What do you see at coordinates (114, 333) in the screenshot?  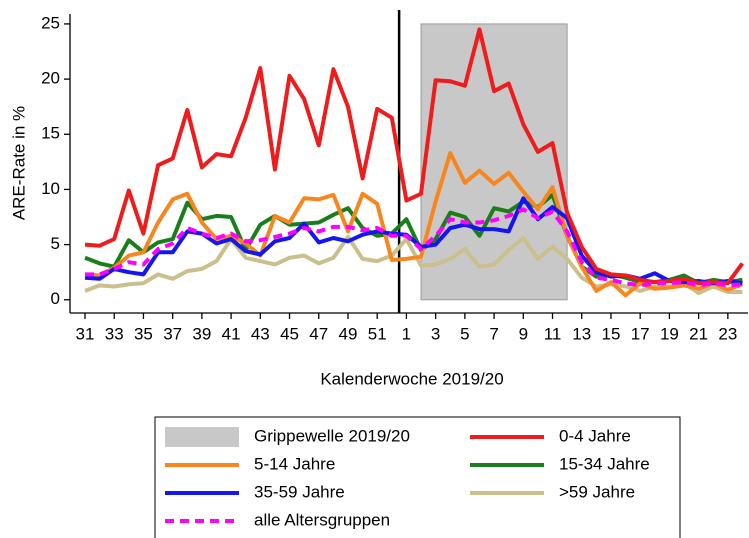 I see `x-tick-label: 33` at bounding box center [114, 333].